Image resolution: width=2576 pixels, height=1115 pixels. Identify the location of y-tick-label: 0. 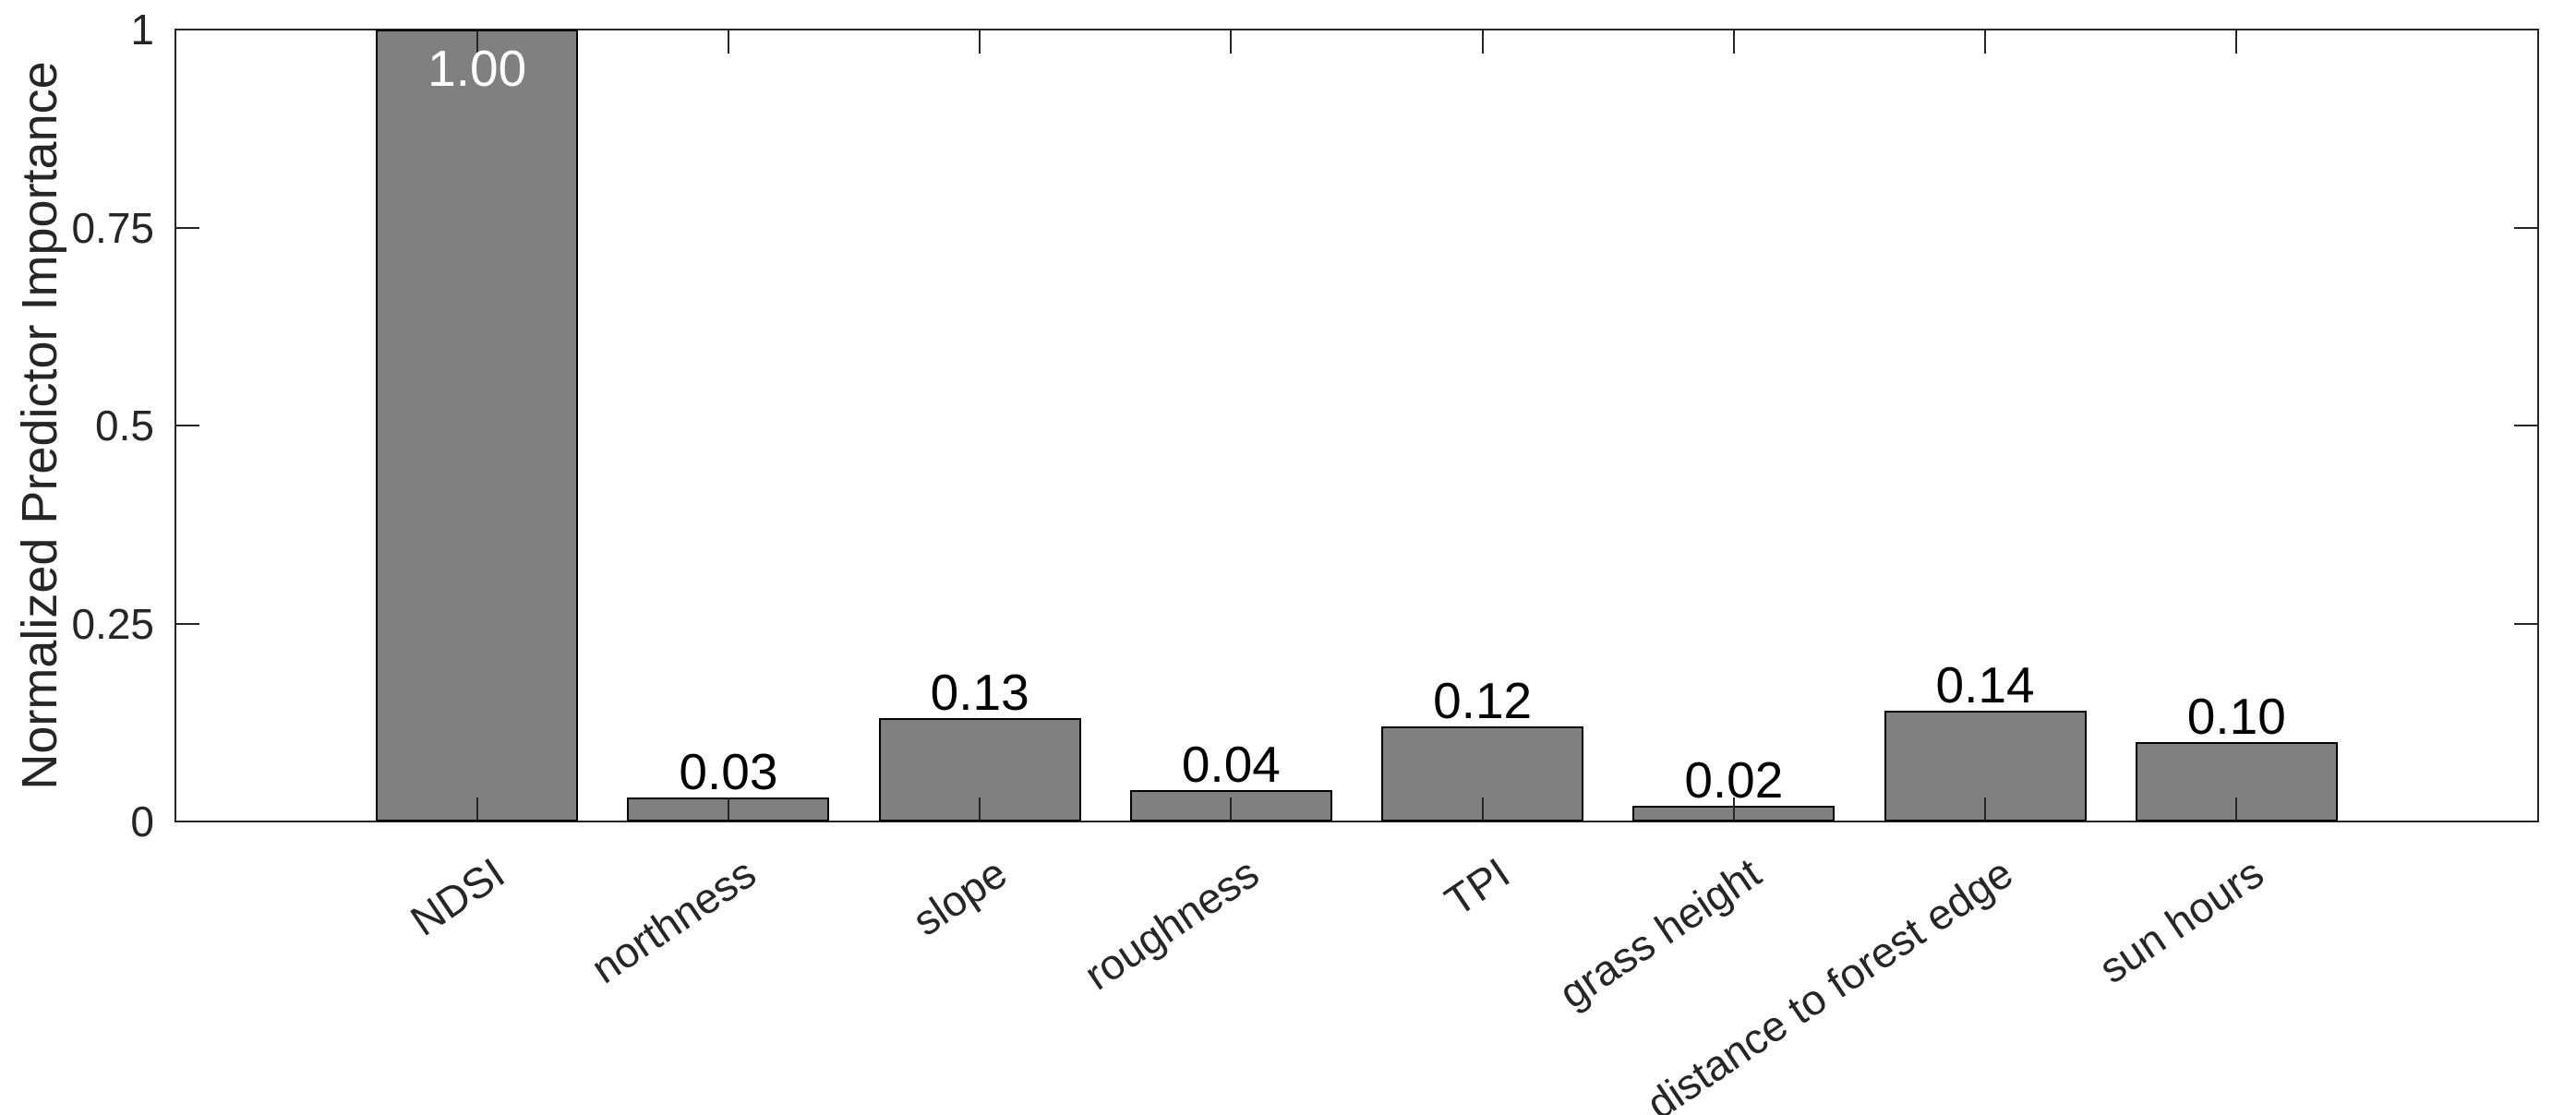
(142, 821).